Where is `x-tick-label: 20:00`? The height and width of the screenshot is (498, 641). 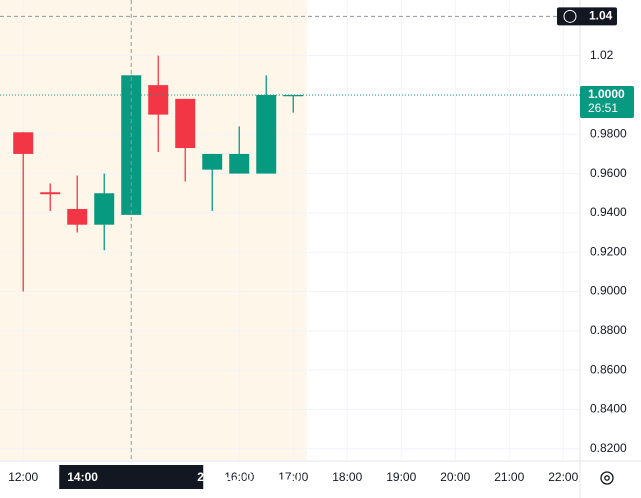 x-tick-label: 20:00 is located at coordinates (455, 477).